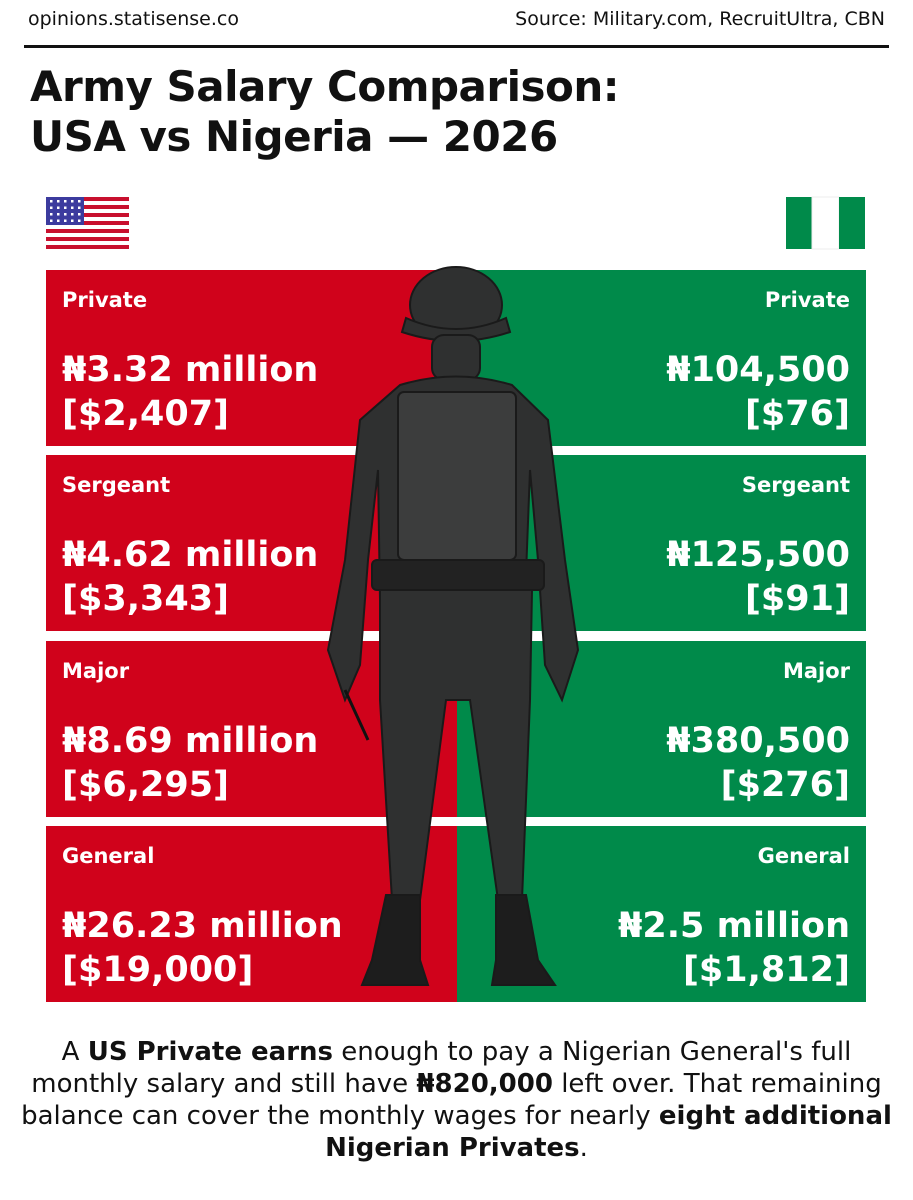 The image size is (913, 1200). What do you see at coordinates (758, 741) in the screenshot?
I see `salary-naira: ₦380,500` at bounding box center [758, 741].